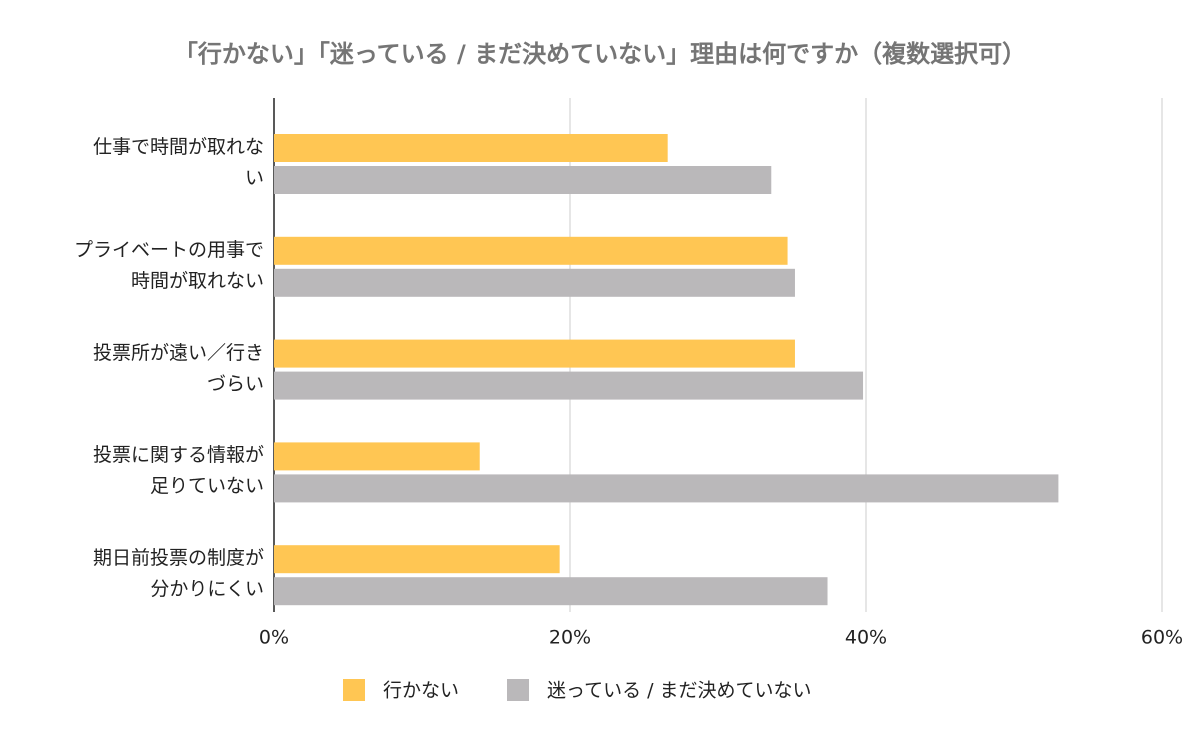 This screenshot has height=742, width=1200. Describe the element at coordinates (178, 368) in the screenshot. I see `category-label: 投票所が遠い／行き づらい` at that location.